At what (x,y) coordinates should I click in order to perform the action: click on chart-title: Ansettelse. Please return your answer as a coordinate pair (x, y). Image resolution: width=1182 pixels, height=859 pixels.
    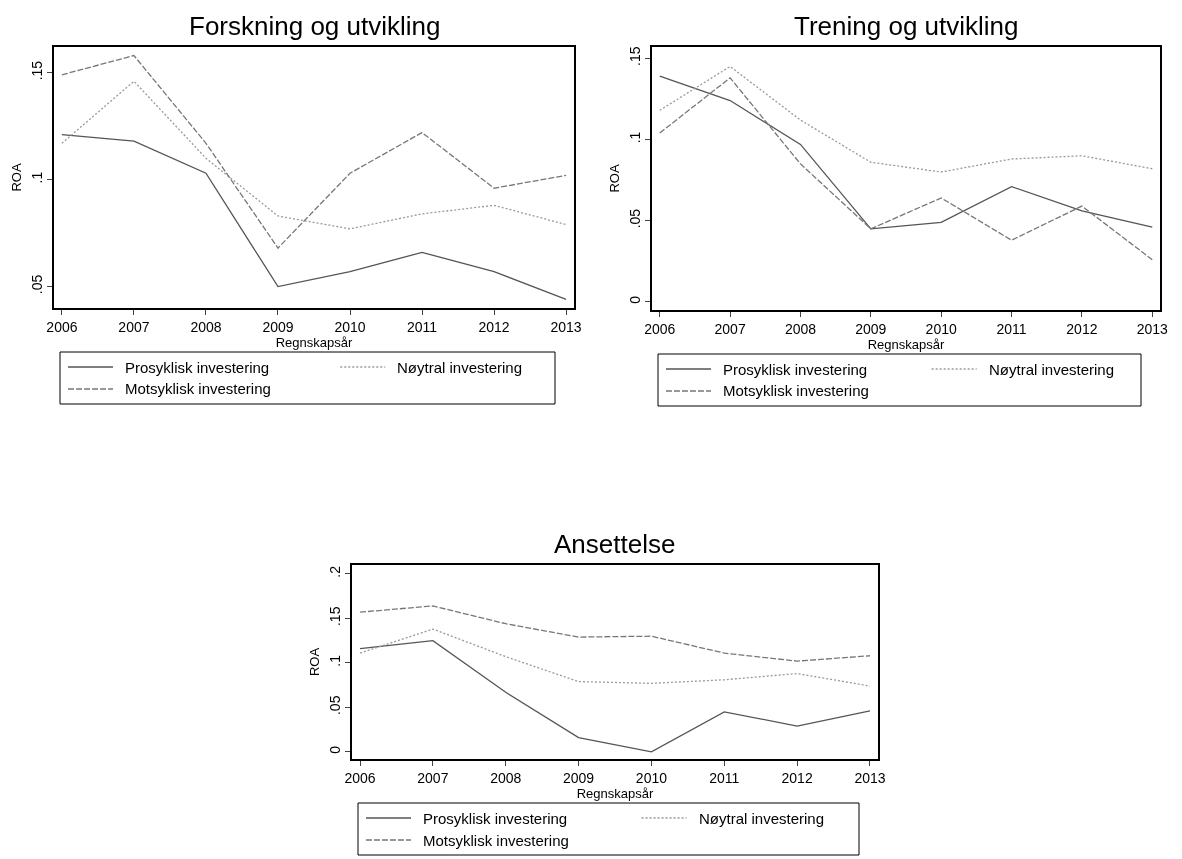
    Looking at the image, I should click on (615, 544).